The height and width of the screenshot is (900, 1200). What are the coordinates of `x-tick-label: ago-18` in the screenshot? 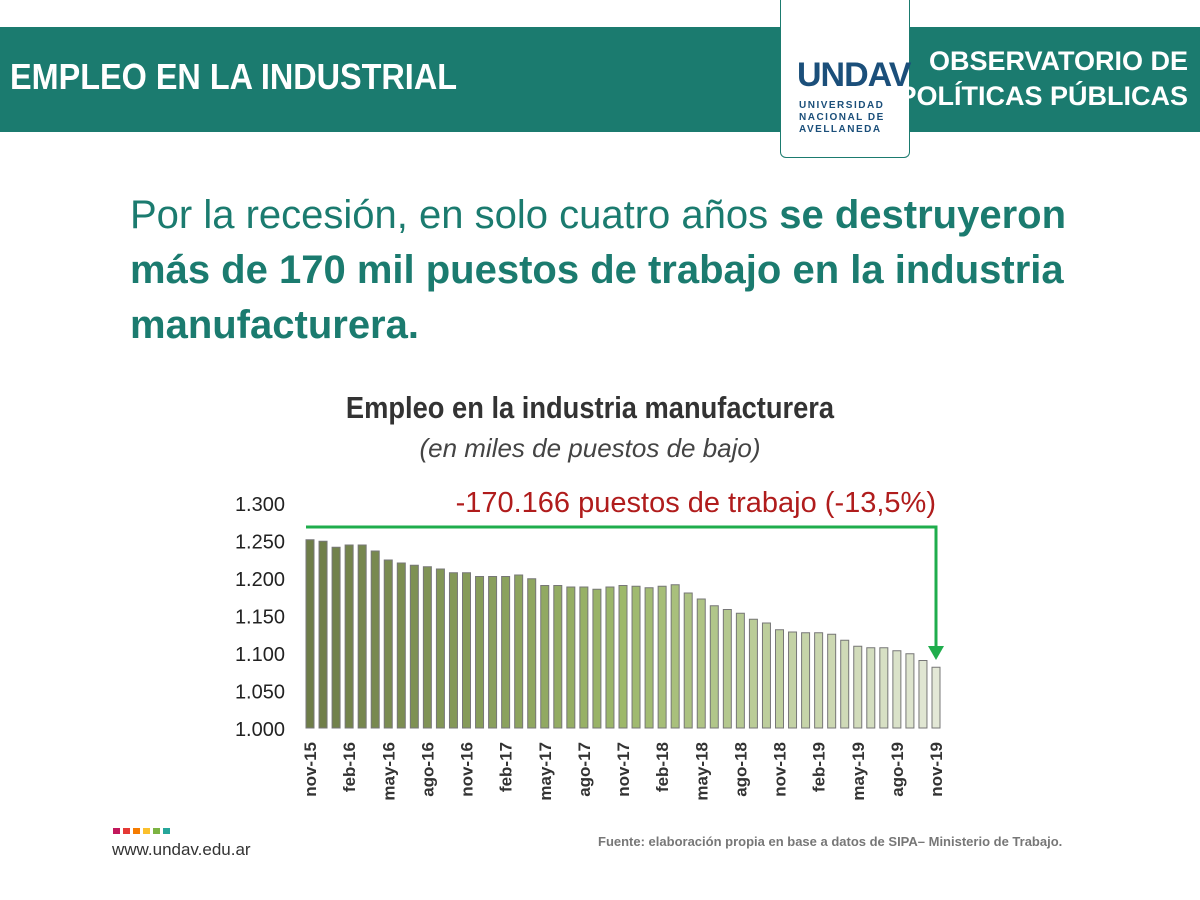 It's located at (740, 769).